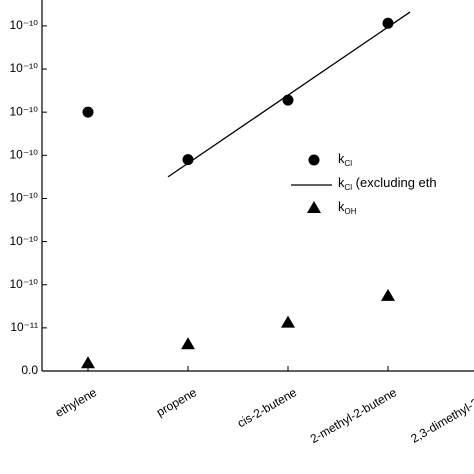 This screenshot has width=474, height=474. What do you see at coordinates (354, 415) in the screenshot?
I see `x-tick-label: 2-methyl-2-butene` at bounding box center [354, 415].